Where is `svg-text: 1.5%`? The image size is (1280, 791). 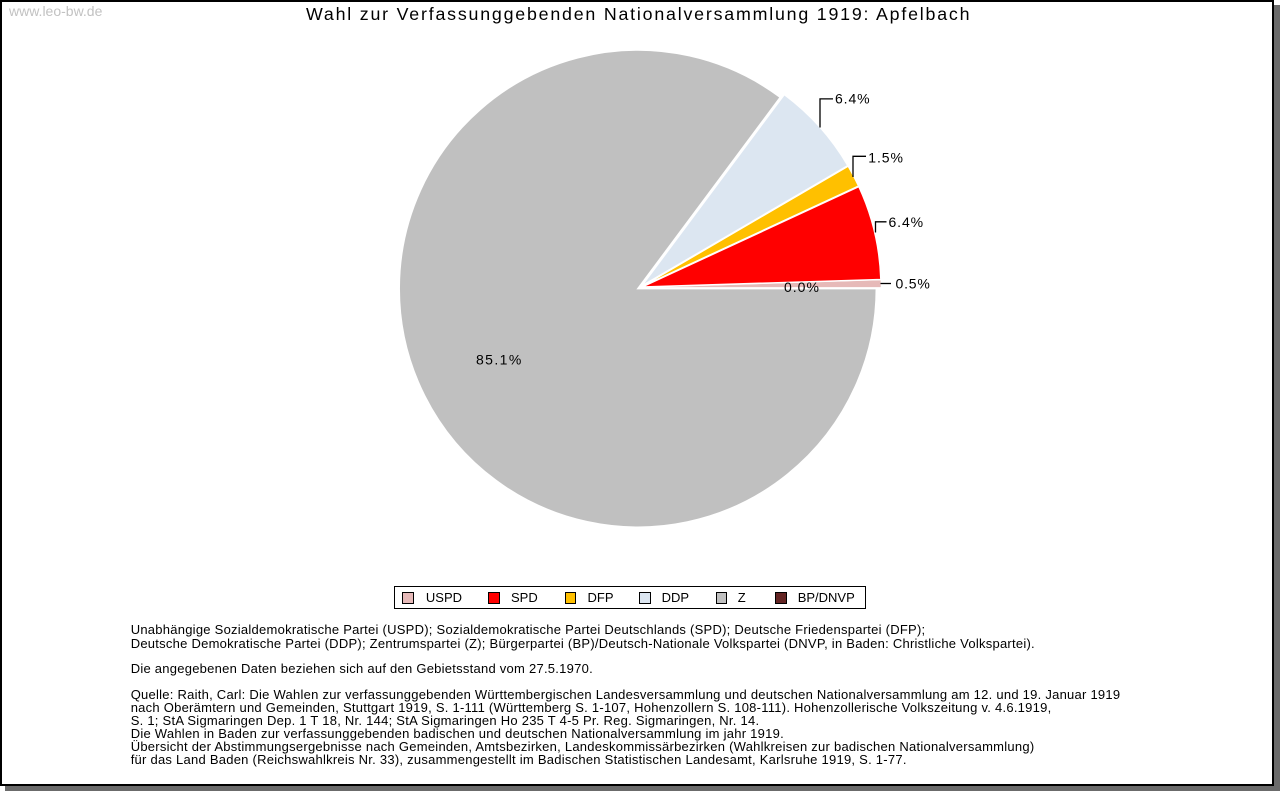
svg-text: 1.5% is located at coordinates (886, 158).